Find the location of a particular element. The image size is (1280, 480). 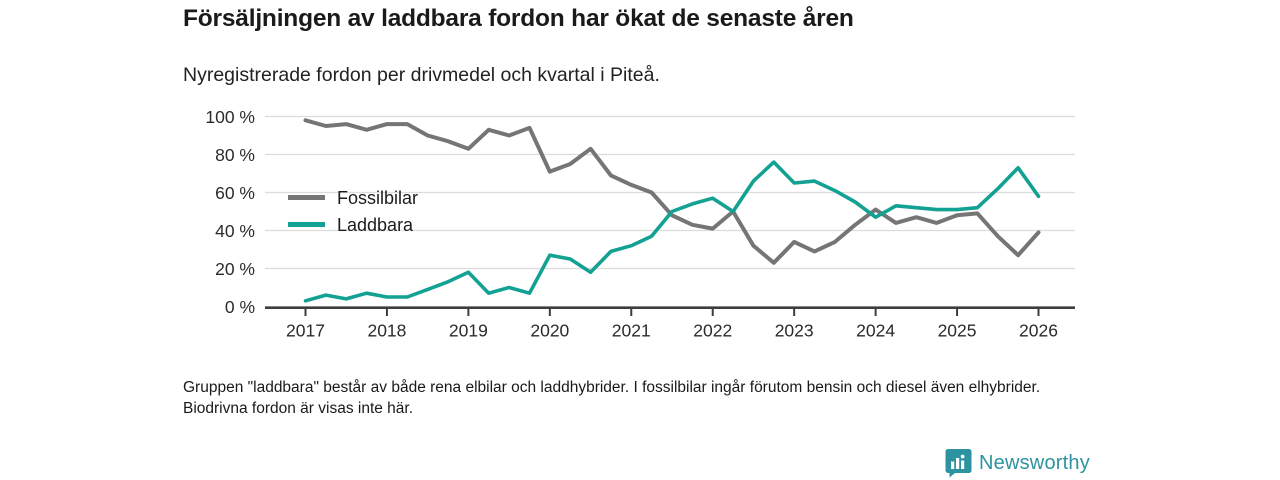

svg-text: 2018 is located at coordinates (386, 331).